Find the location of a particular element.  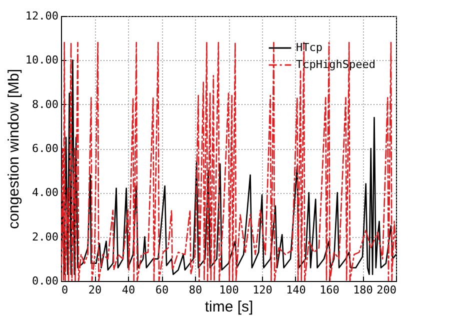

x-tick-label: 80 is located at coordinates (195, 290).